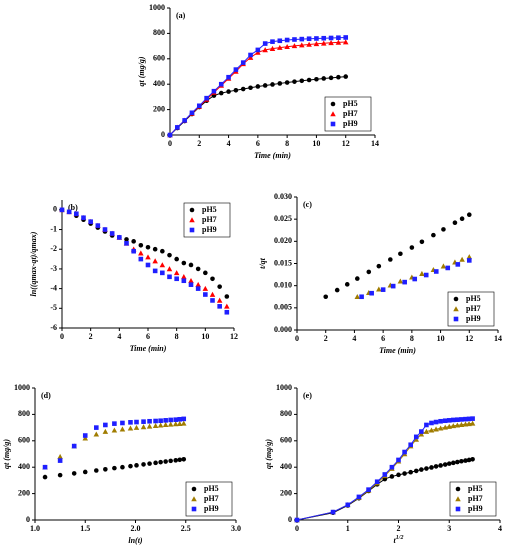 Image resolution: width=508 pixels, height=550 pixels. I want to click on y-tick-label: 0.000, so click(283, 329).